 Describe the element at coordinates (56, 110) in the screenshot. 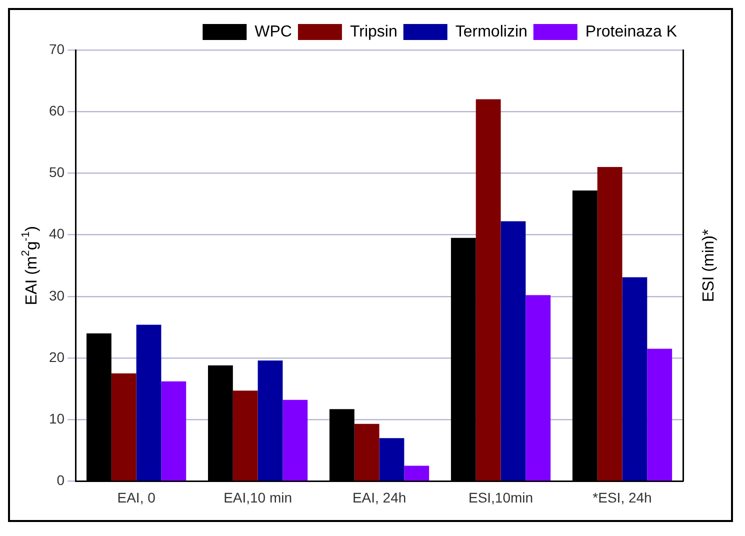

I see `y-tick-label: 60` at that location.